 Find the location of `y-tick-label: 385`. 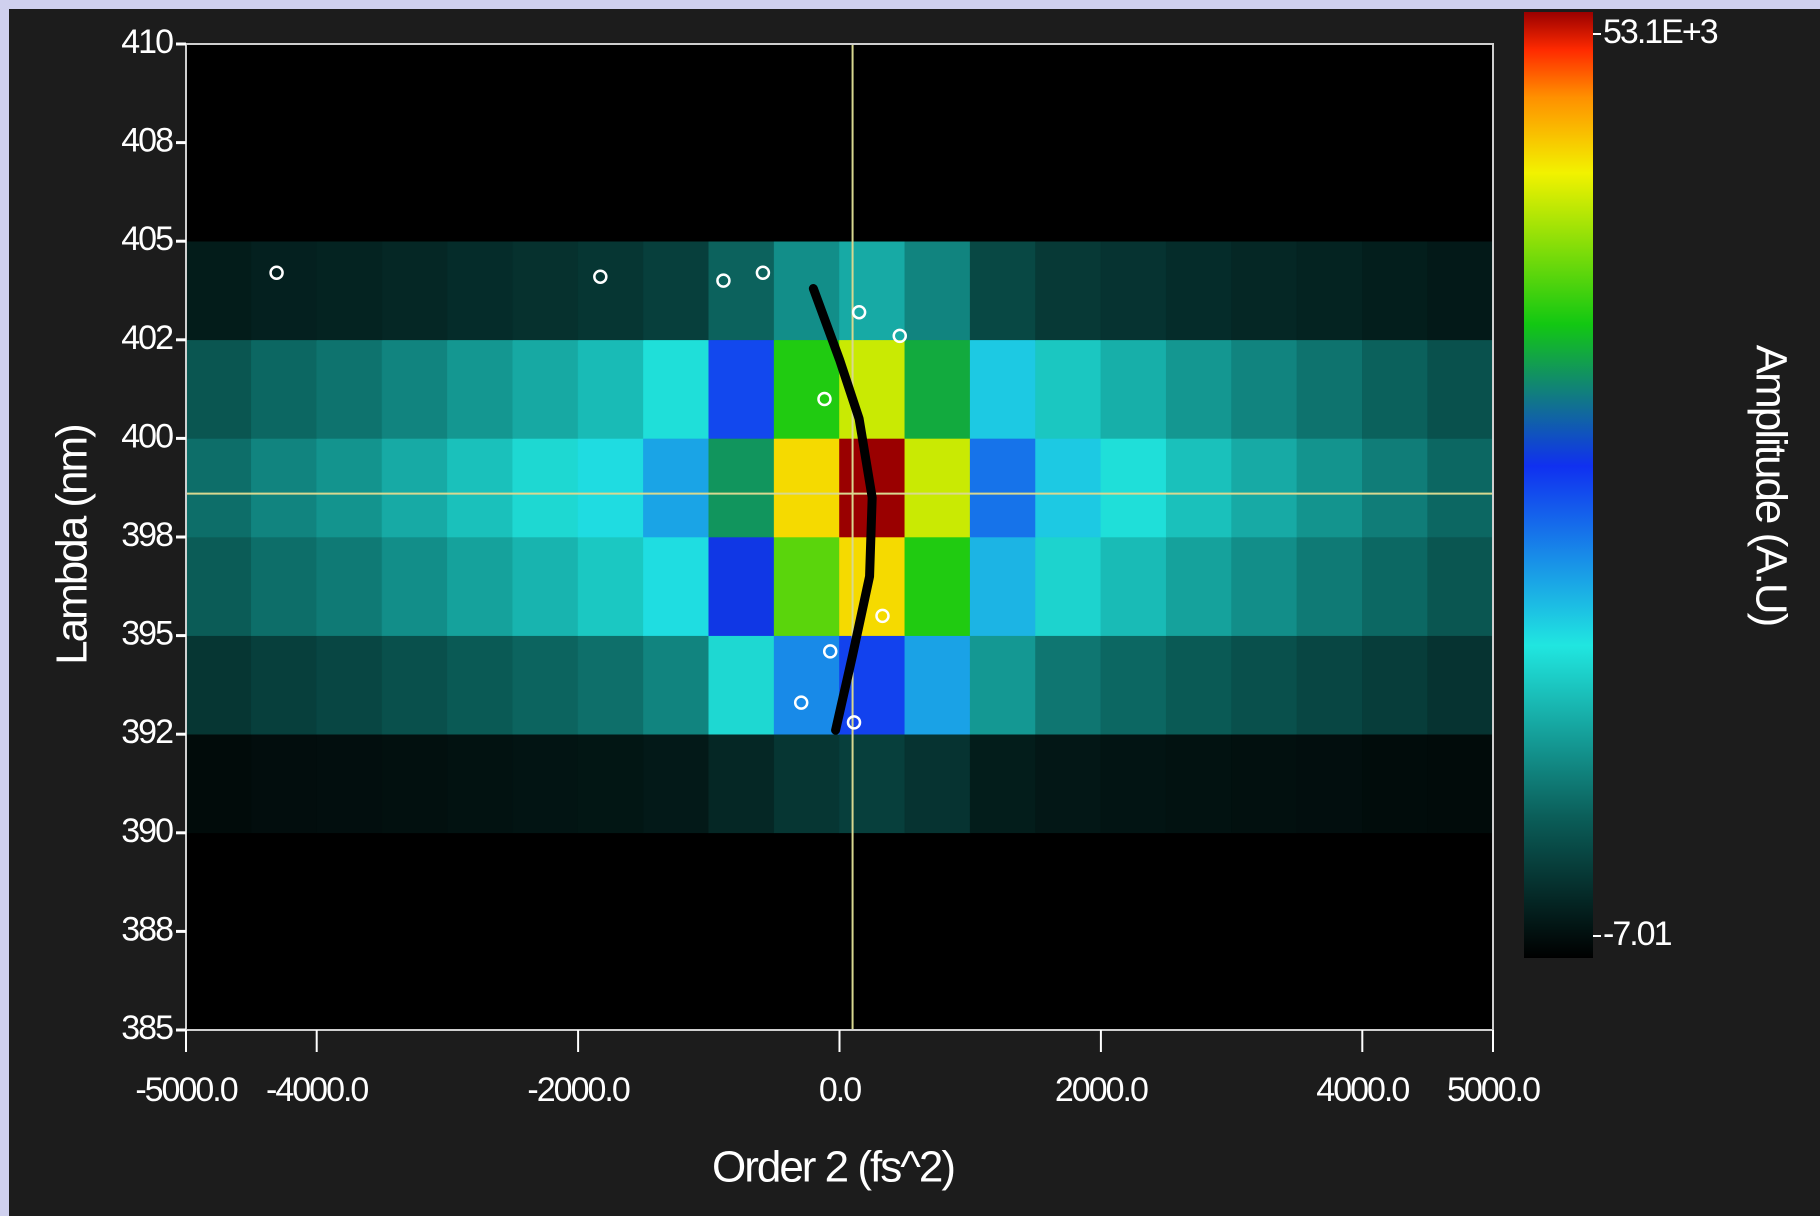

y-tick-label: 385 is located at coordinates (147, 1028).